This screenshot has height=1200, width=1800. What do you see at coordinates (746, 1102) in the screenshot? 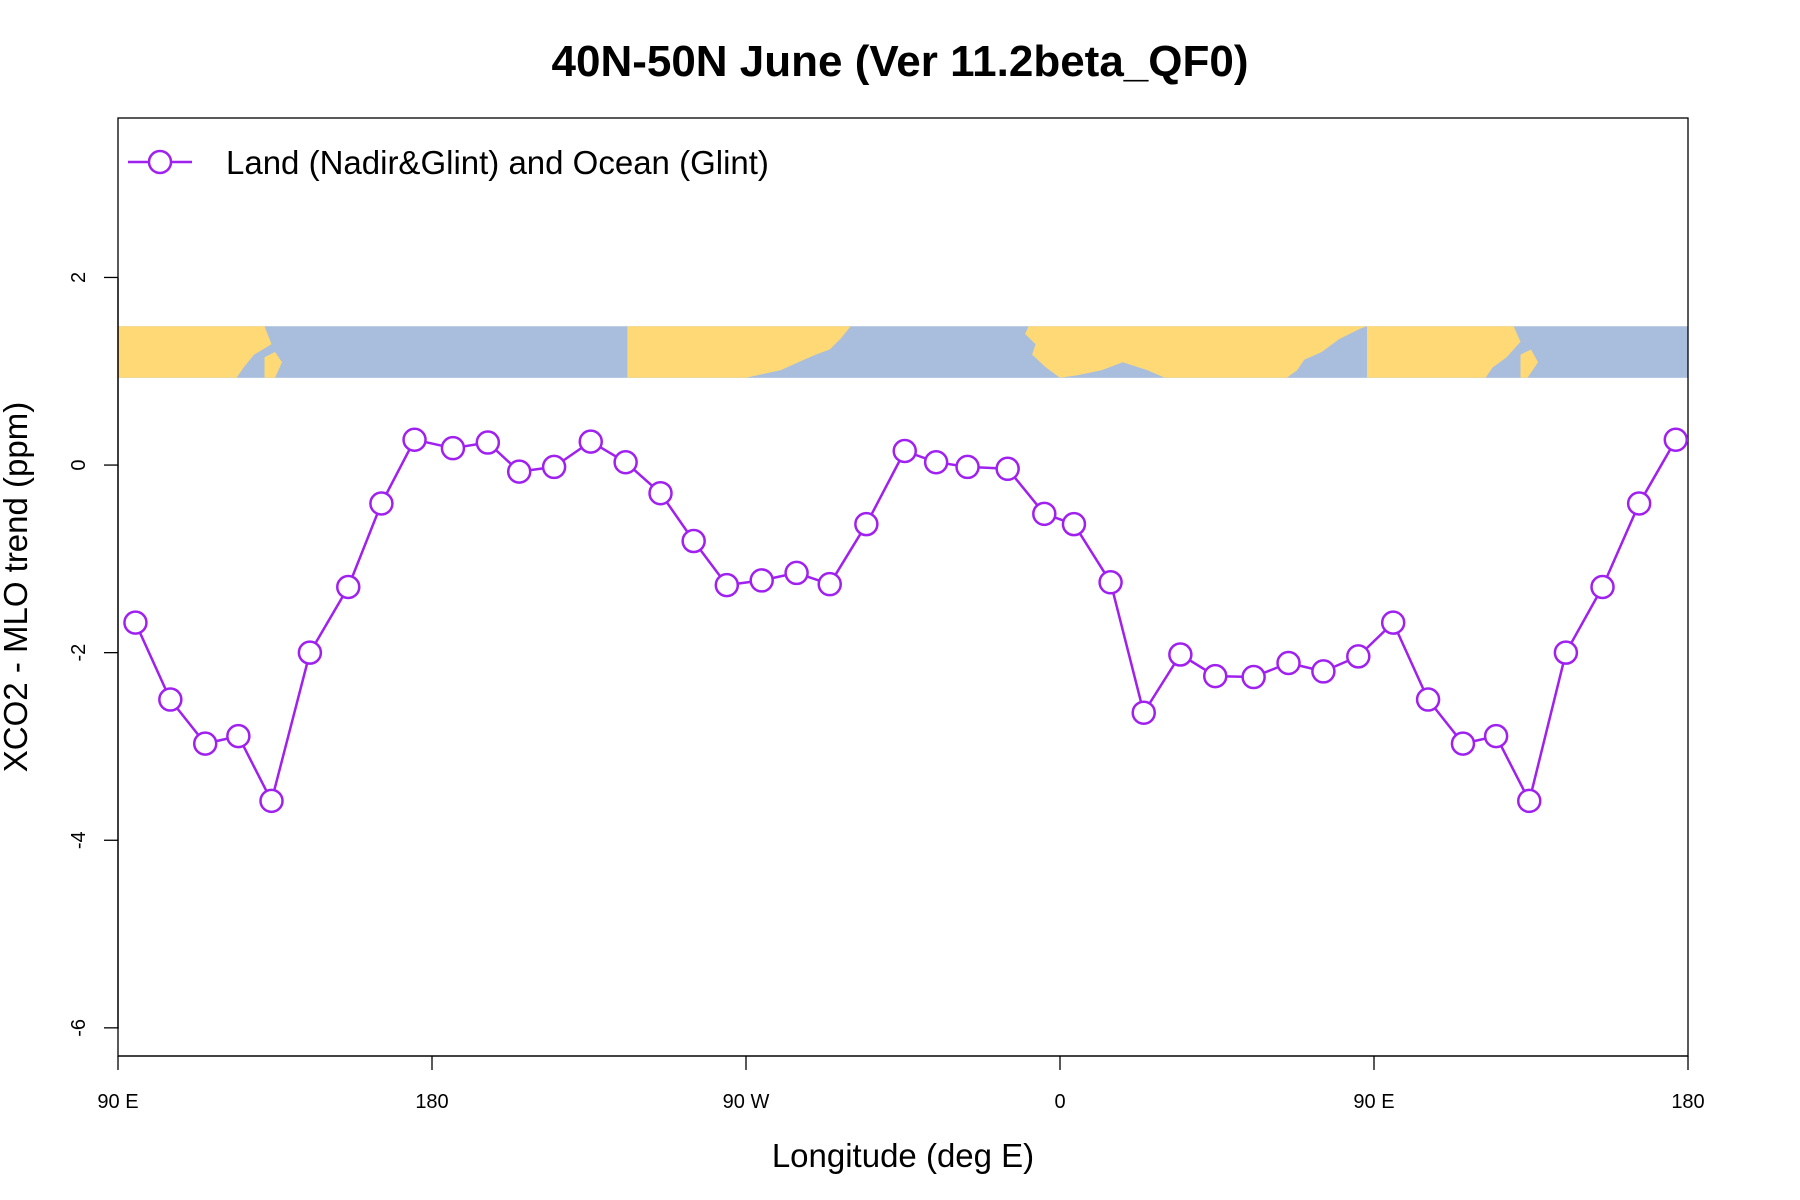
I see `x-tick-label: 90 W` at bounding box center [746, 1102].